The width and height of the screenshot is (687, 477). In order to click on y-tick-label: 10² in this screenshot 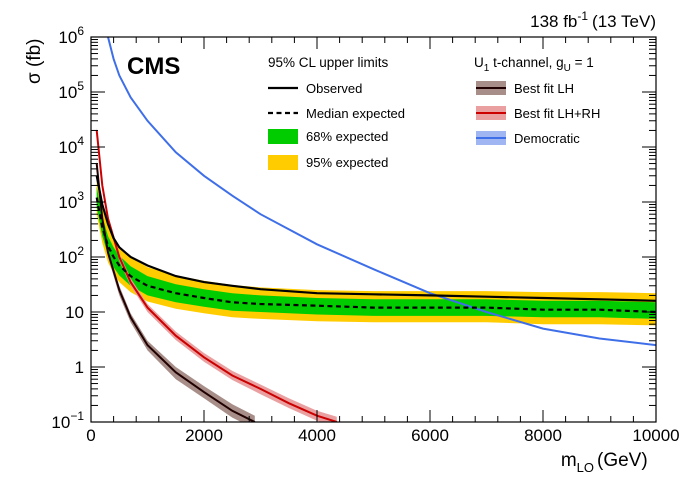, I will do `click(71, 255)`.